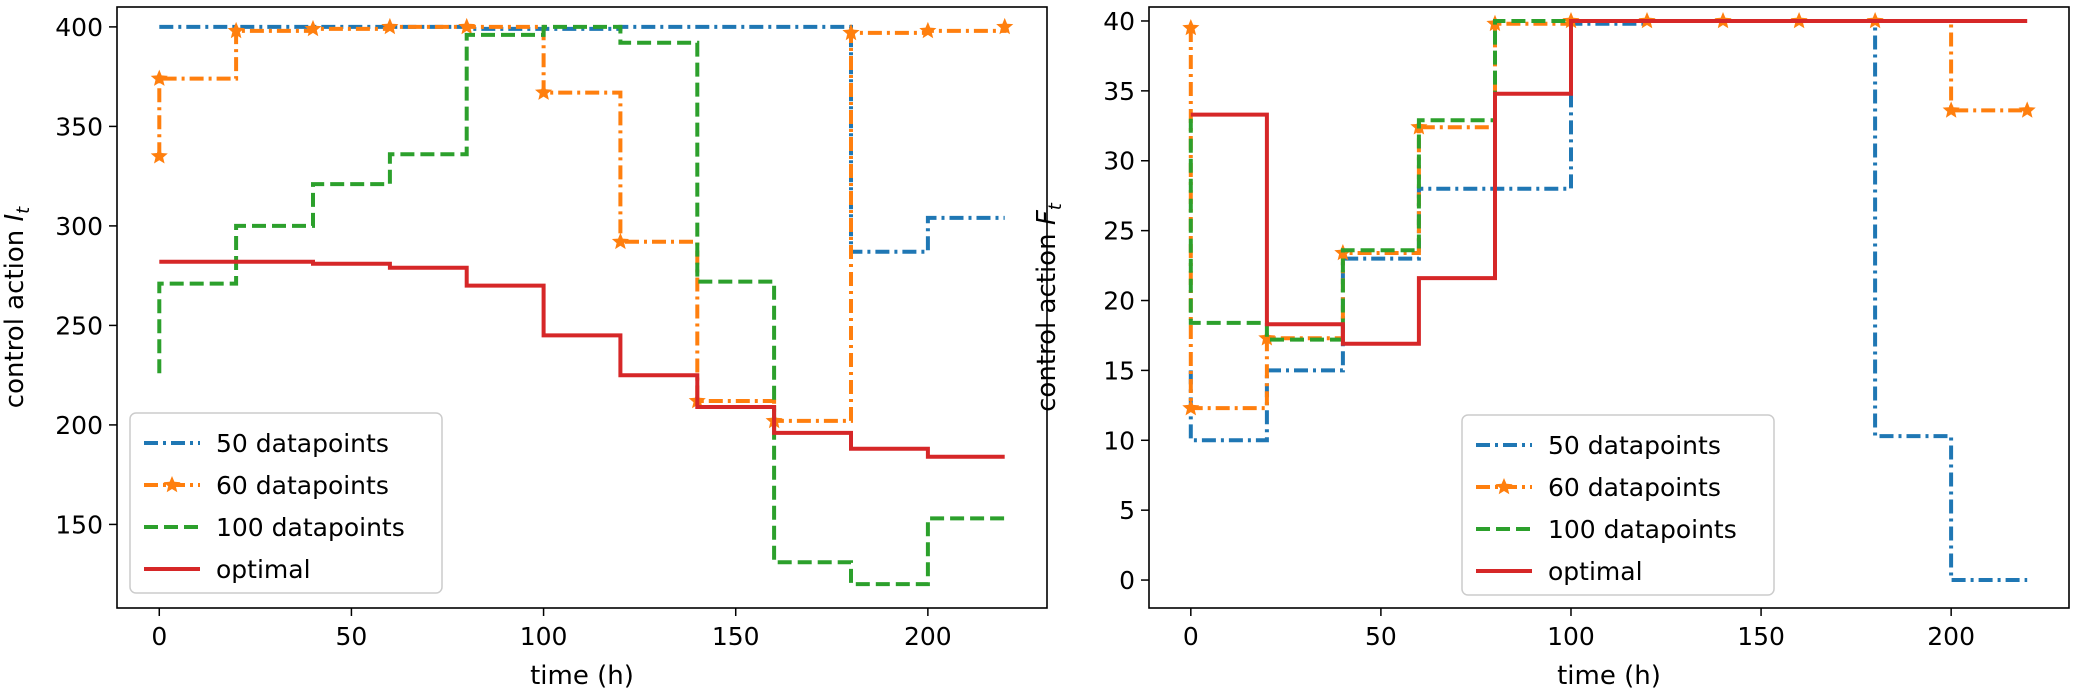 The width and height of the screenshot is (2090, 698). What do you see at coordinates (1571, 636) in the screenshot?
I see `right-x-tick-label-100: 100` at bounding box center [1571, 636].